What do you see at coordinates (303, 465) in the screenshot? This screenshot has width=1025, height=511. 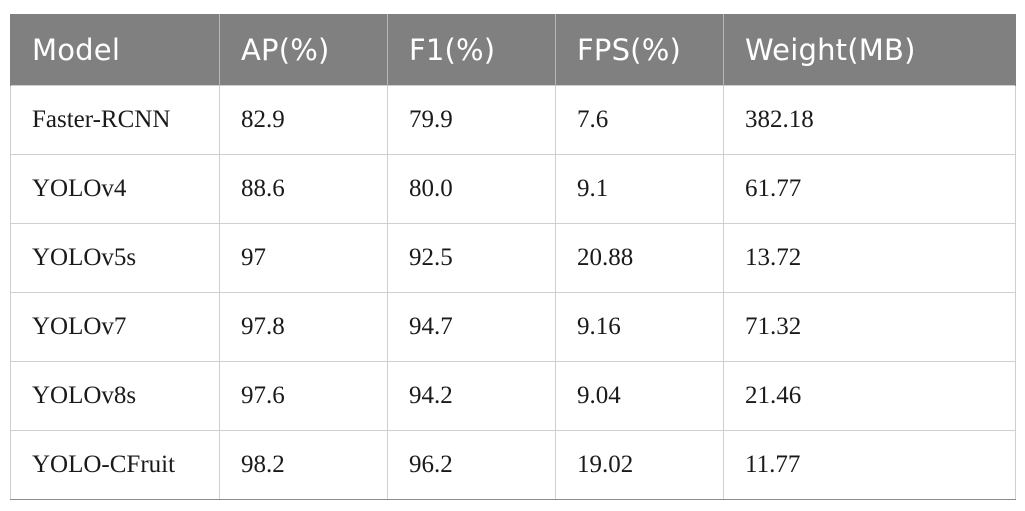 I see `cell-ap: 98.2` at bounding box center [303, 465].